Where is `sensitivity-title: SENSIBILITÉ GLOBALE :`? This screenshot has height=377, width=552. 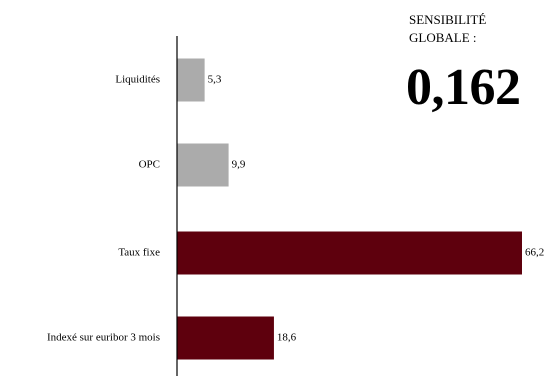 sensitivity-title: SENSIBILITÉ GLOBALE : is located at coordinates (447, 29).